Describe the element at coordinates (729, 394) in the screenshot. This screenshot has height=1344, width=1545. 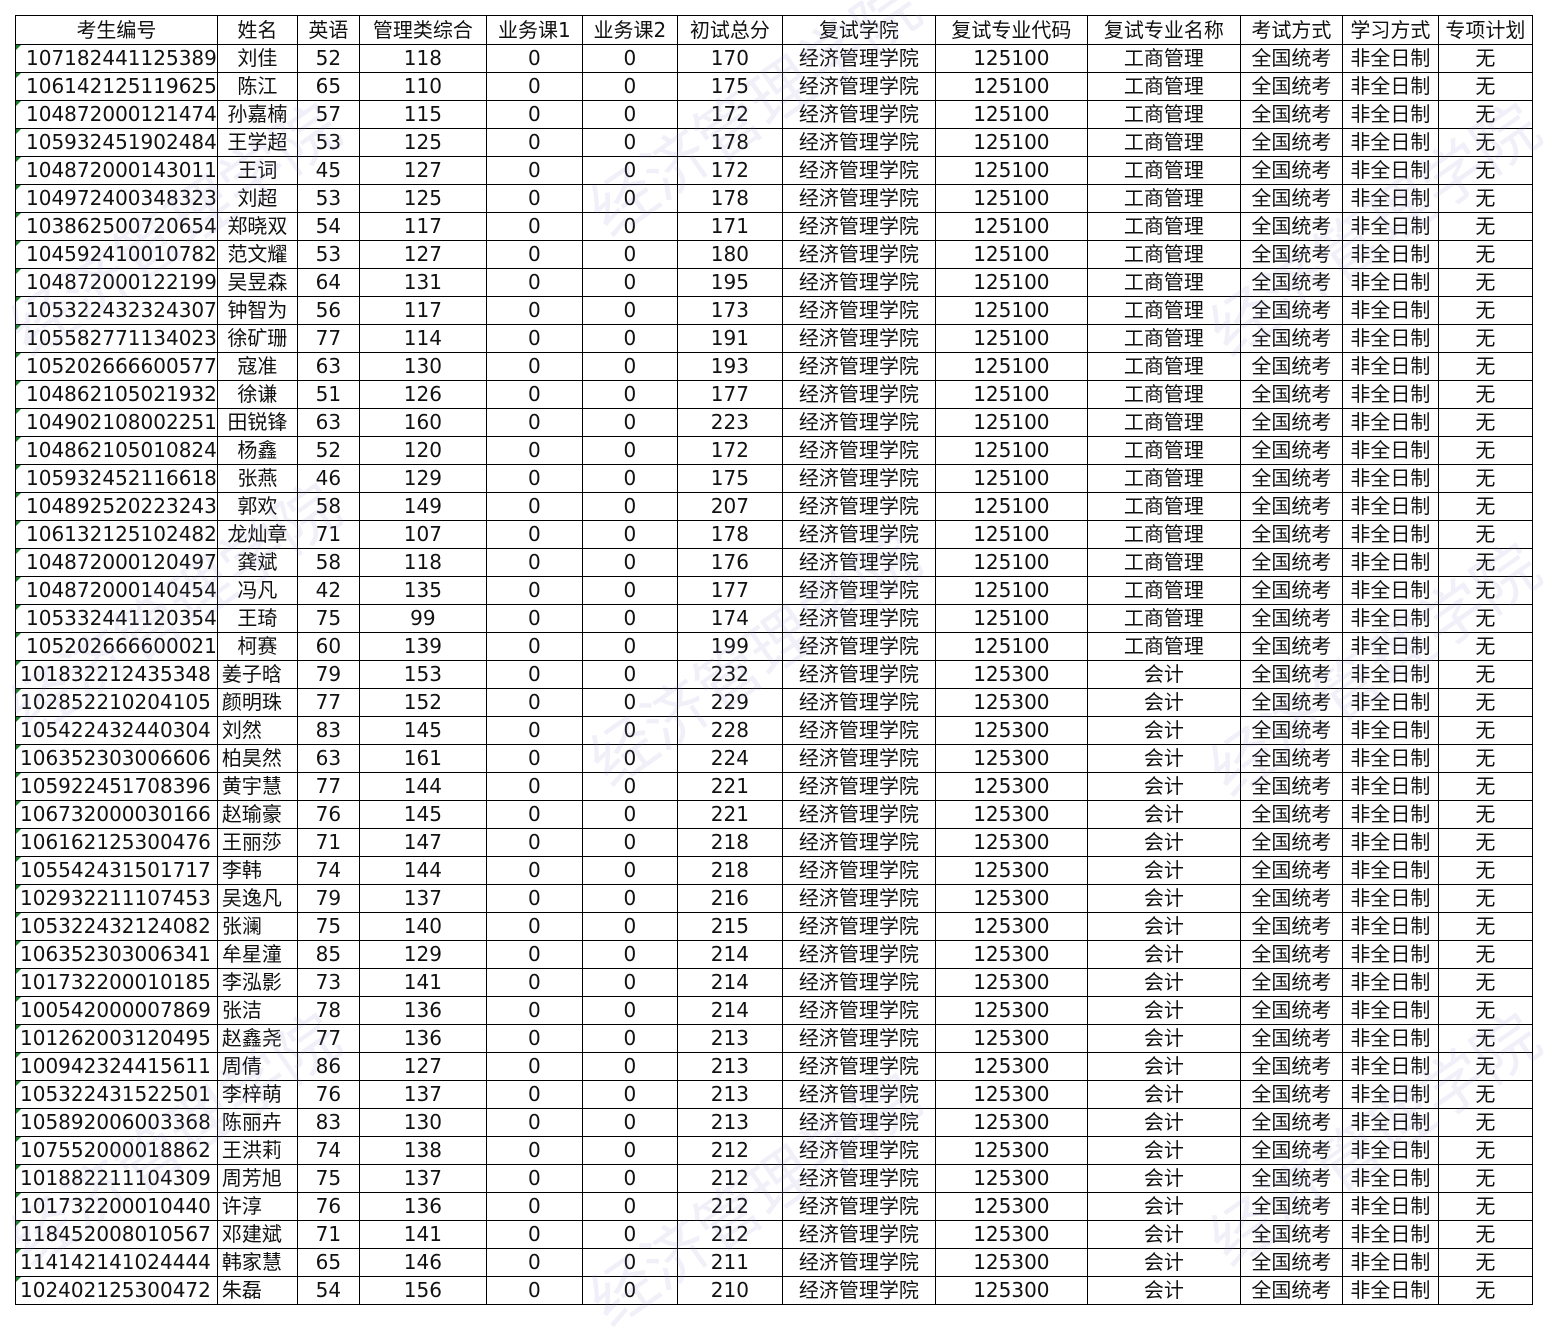
I see `cell-total-score: 177` at that location.